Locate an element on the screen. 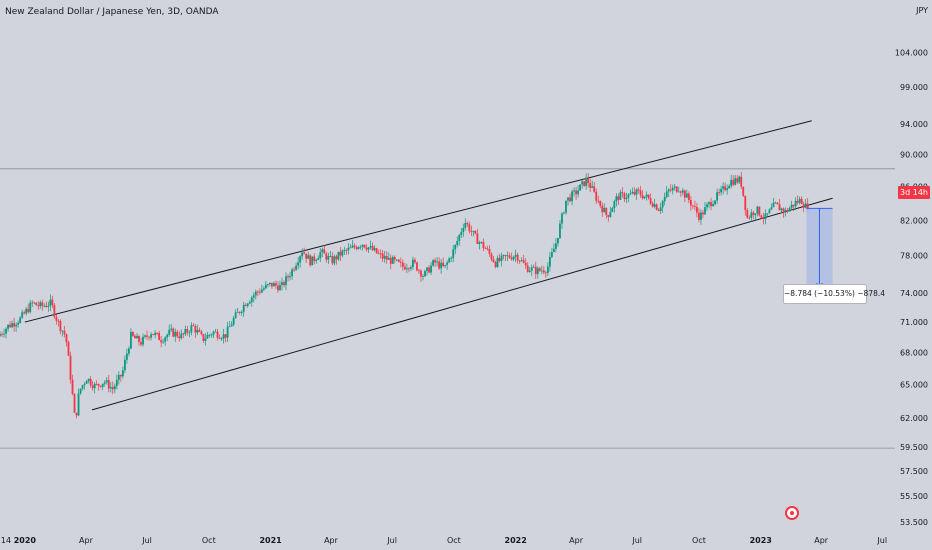 Image resolution: width=932 pixels, height=550 pixels. y-tick-label: 65.000 is located at coordinates (914, 384).